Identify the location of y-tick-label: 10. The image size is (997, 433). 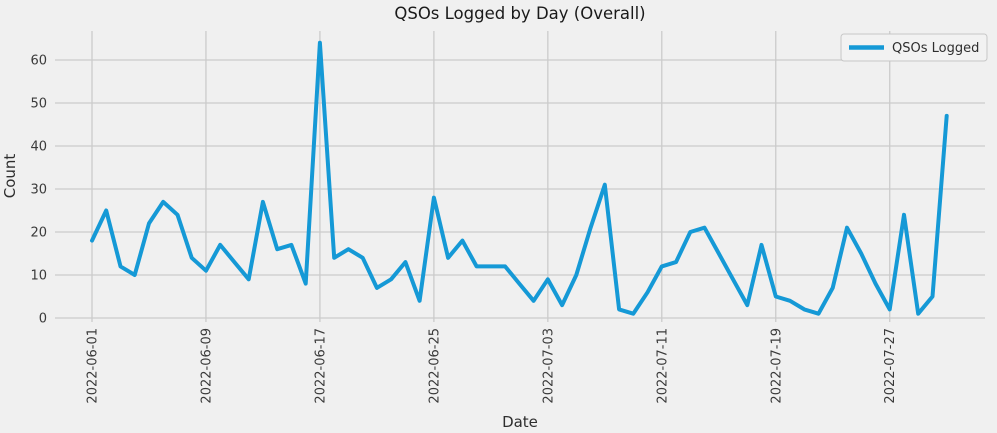
(38, 276).